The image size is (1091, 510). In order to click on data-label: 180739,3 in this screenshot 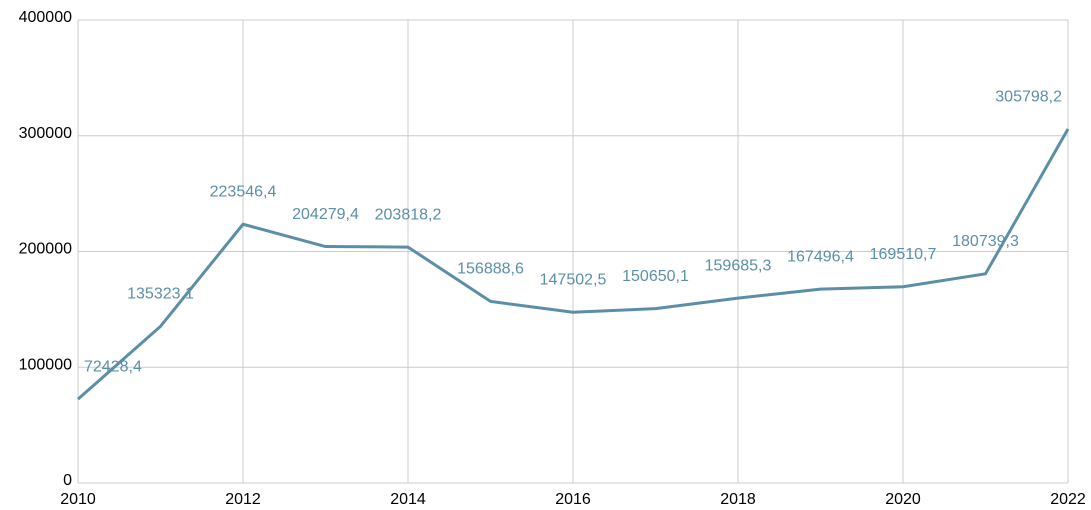, I will do `click(985, 241)`.